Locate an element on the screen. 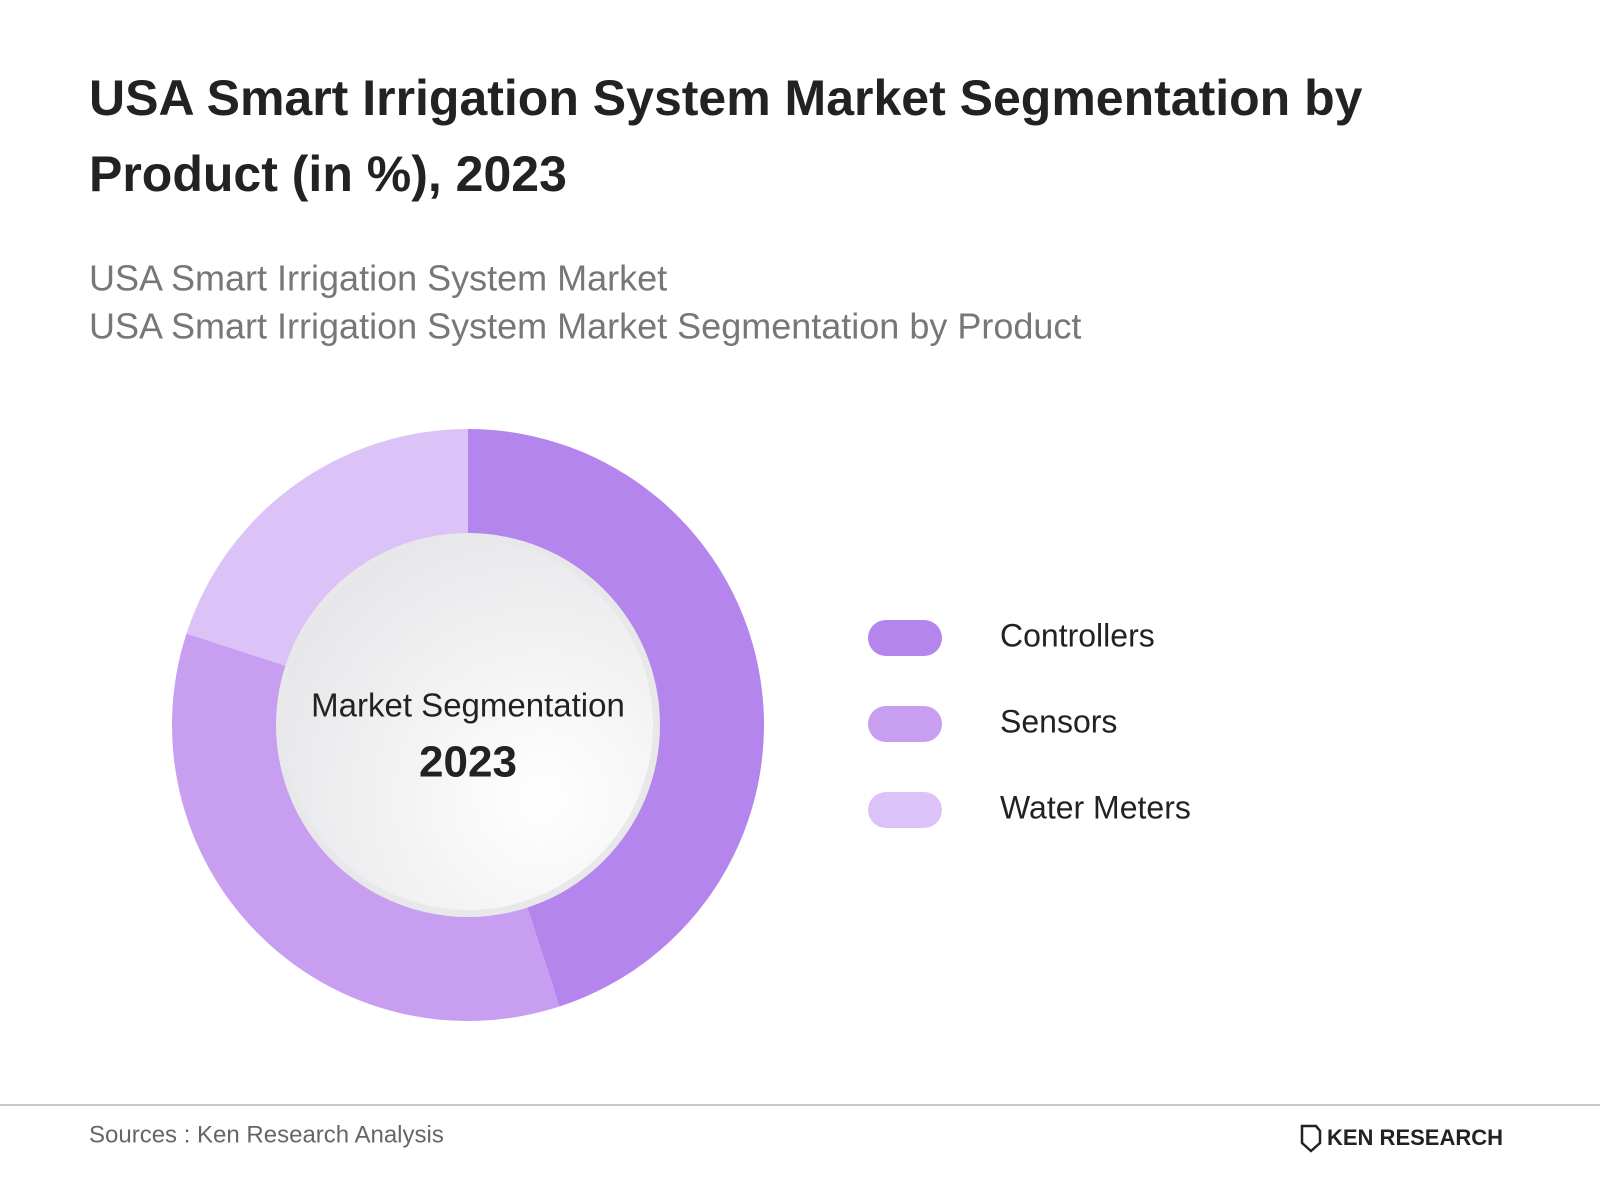  legend: Controllers Sensors Water Meters is located at coordinates (1029, 722).